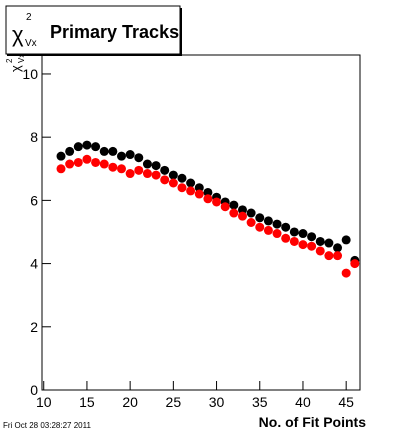 The image size is (400, 433). I want to click on y-label-subscript: Vx, so click(21, 58).